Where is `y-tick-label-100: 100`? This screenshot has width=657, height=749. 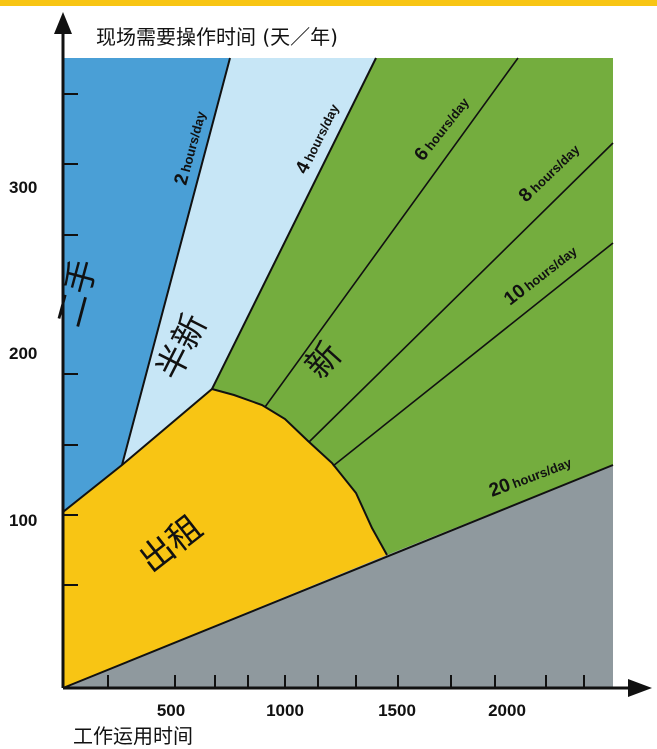
y-tick-label-100: 100 is located at coordinates (23, 520).